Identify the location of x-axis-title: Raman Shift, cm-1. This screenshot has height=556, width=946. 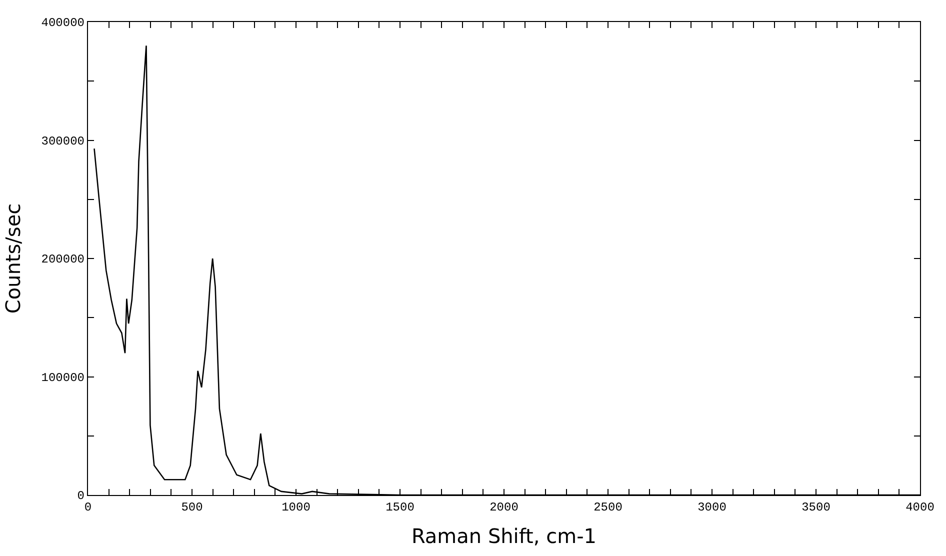
(504, 536).